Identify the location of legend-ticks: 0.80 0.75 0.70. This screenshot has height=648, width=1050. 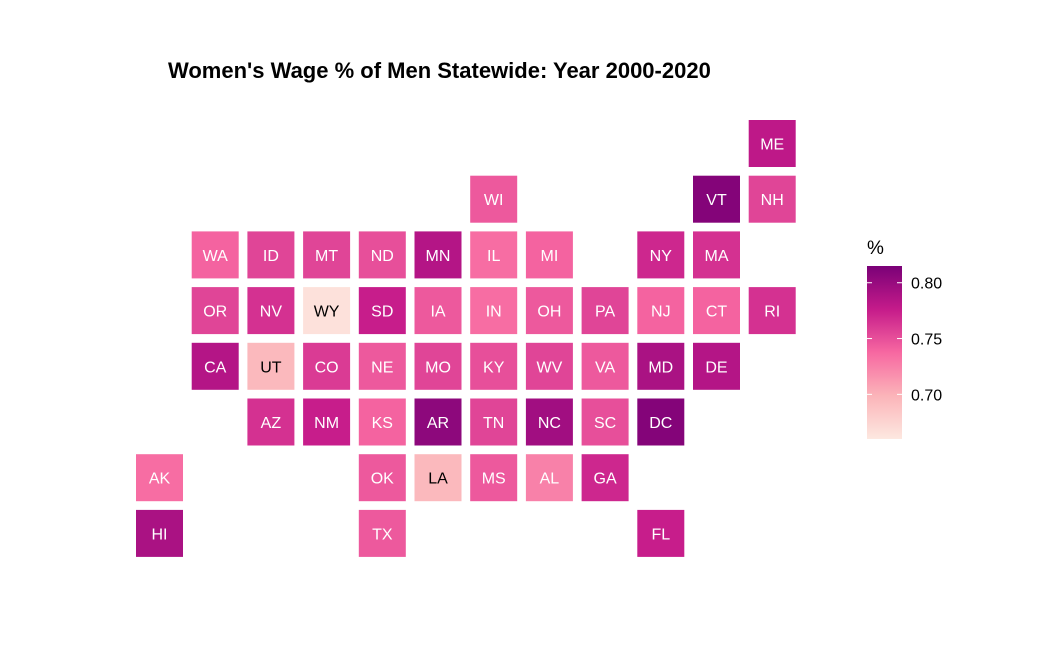
(904, 340).